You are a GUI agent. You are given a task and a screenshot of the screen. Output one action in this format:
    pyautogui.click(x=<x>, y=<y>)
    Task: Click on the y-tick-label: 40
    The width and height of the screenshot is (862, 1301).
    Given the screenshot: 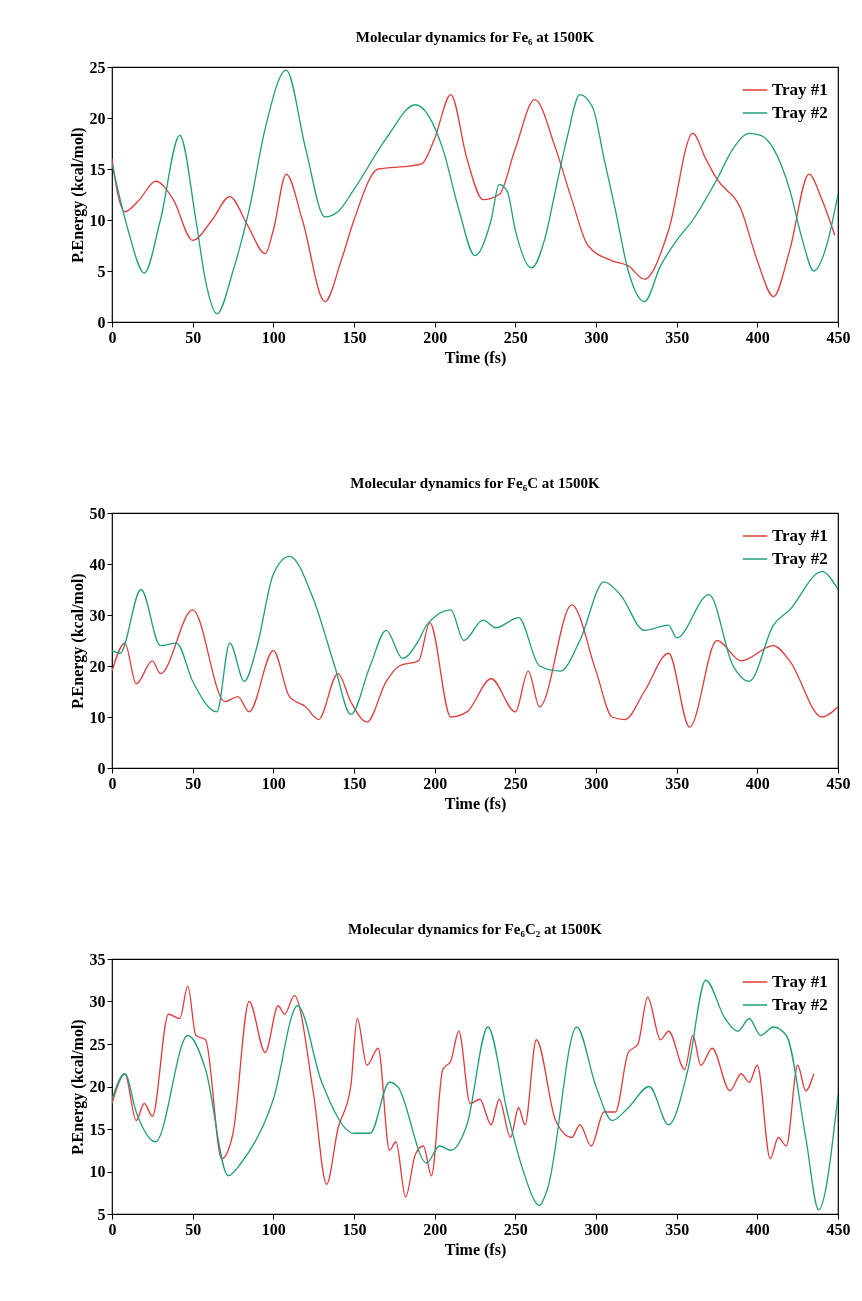 What is the action you would take?
    pyautogui.click(x=97, y=564)
    